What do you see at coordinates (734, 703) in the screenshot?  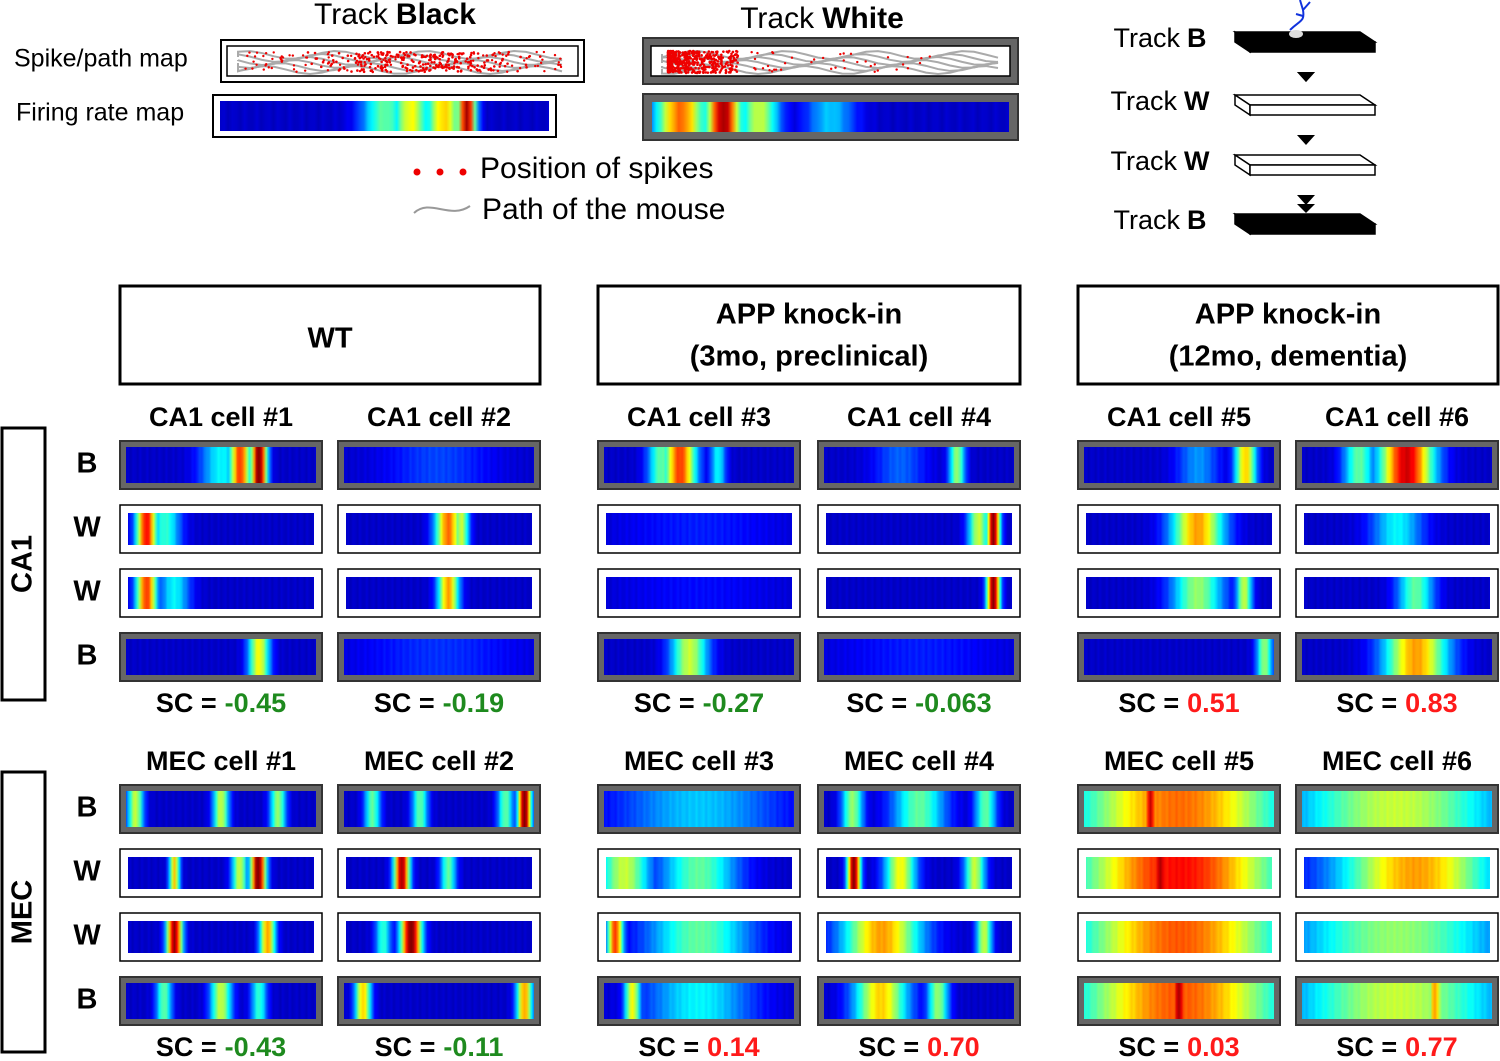 I see `sc-value: -0.27` at bounding box center [734, 703].